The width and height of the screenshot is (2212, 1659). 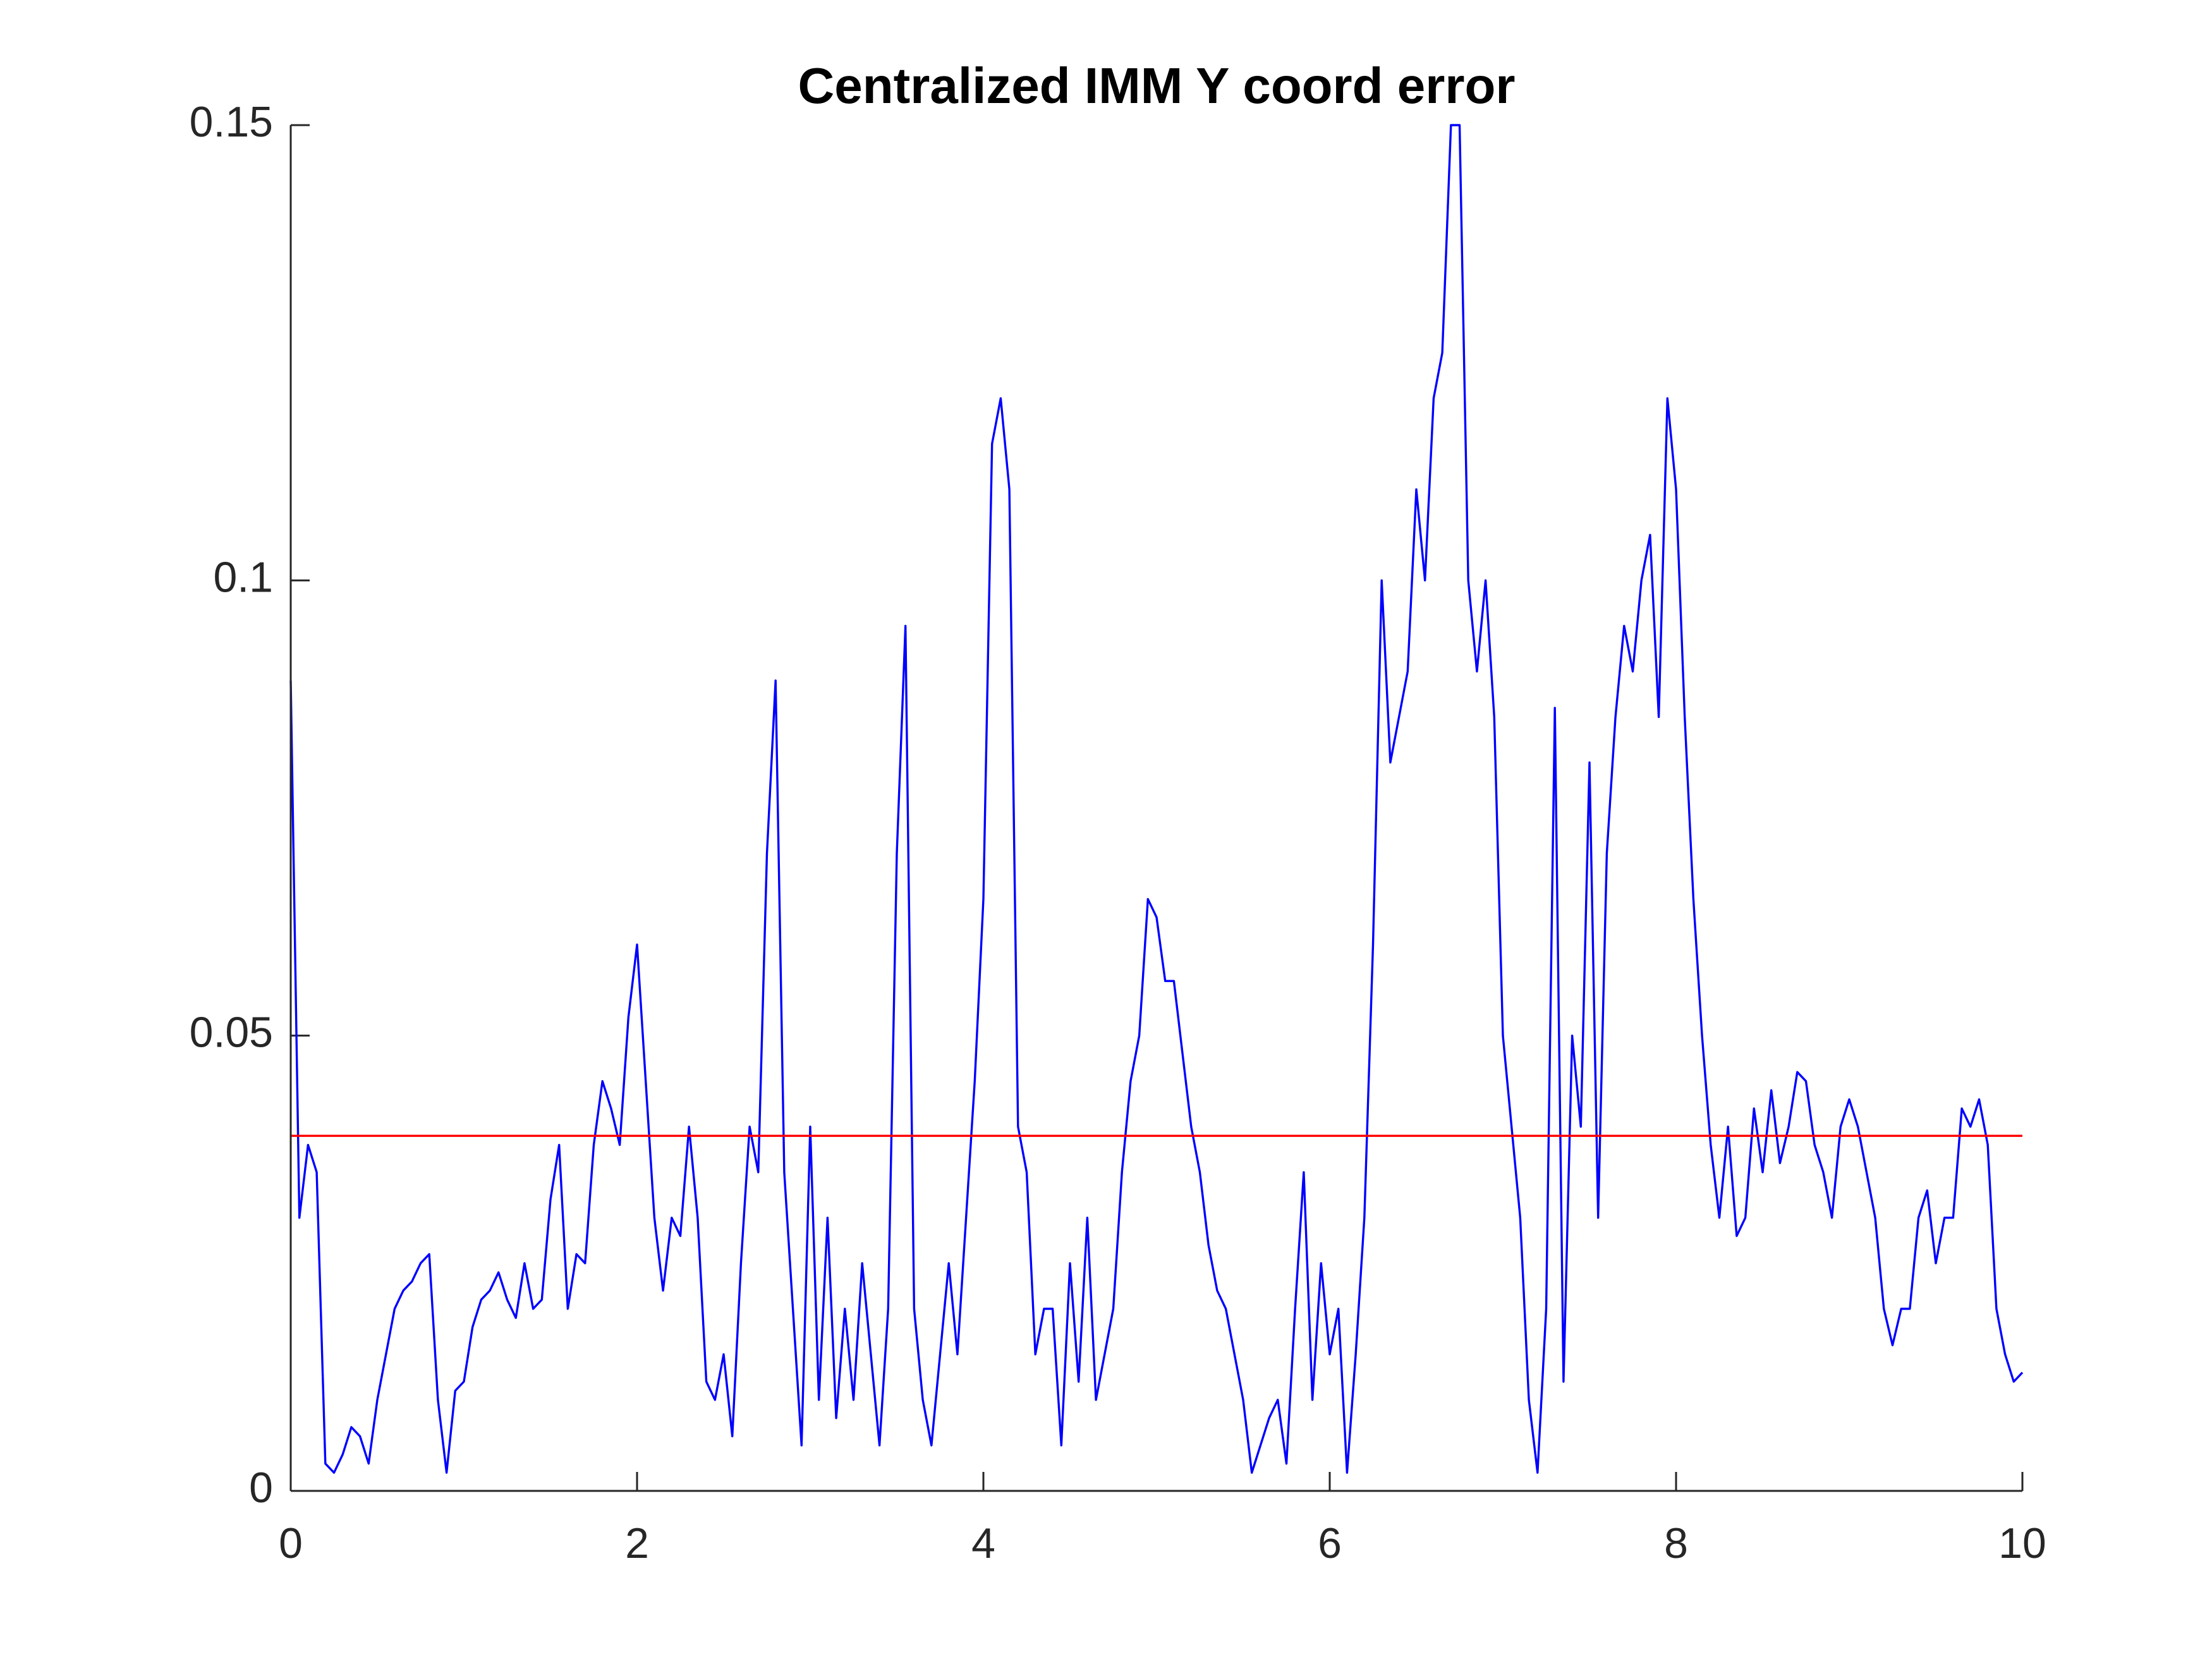 What do you see at coordinates (1156, 86) in the screenshot?
I see `chart-title: Centralized IMM Y coord error` at bounding box center [1156, 86].